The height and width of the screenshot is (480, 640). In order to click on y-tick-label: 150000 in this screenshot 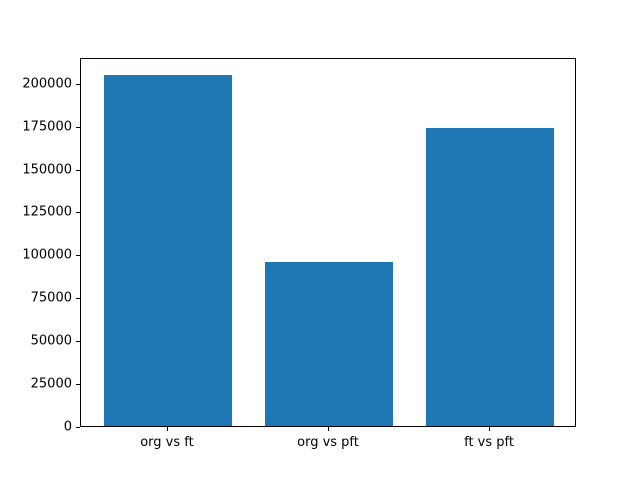, I will do `click(47, 170)`.